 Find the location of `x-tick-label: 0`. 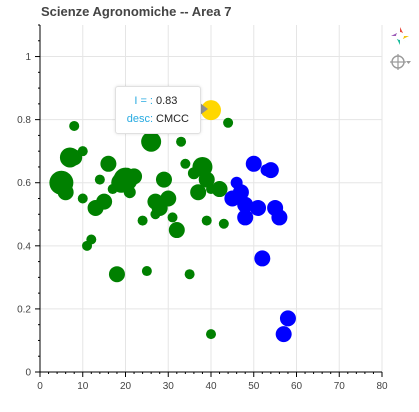

x-tick-label: 0 is located at coordinates (40, 386).